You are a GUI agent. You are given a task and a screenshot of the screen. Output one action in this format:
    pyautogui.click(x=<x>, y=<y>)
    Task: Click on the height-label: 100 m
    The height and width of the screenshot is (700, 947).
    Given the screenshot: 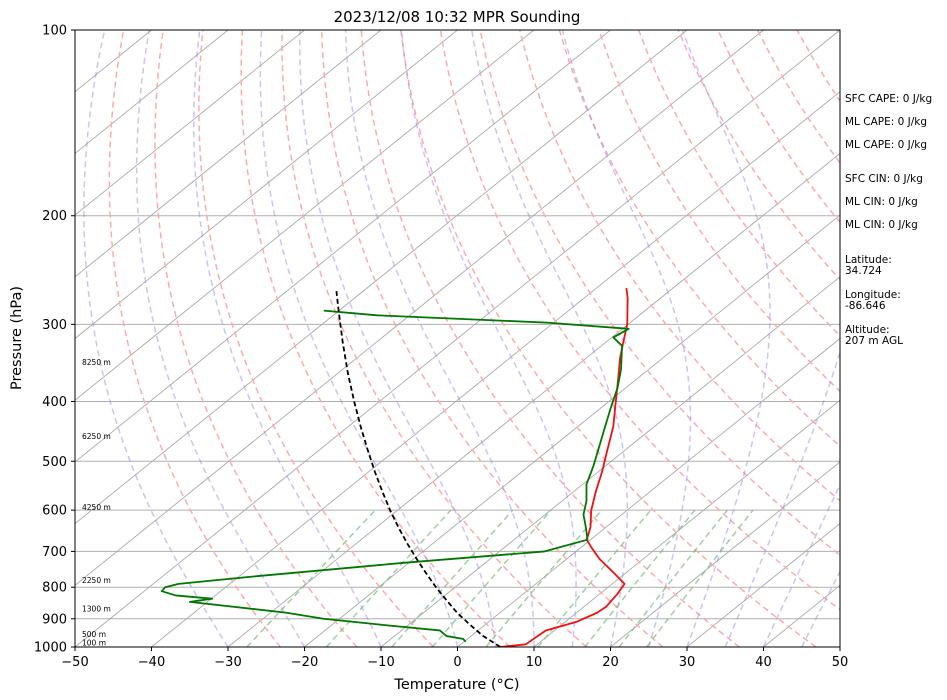 What is the action you would take?
    pyautogui.click(x=94, y=642)
    